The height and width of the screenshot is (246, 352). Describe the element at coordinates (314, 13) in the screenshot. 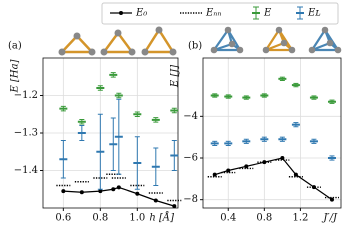

I see `legend-label: Eʟ` at that location.